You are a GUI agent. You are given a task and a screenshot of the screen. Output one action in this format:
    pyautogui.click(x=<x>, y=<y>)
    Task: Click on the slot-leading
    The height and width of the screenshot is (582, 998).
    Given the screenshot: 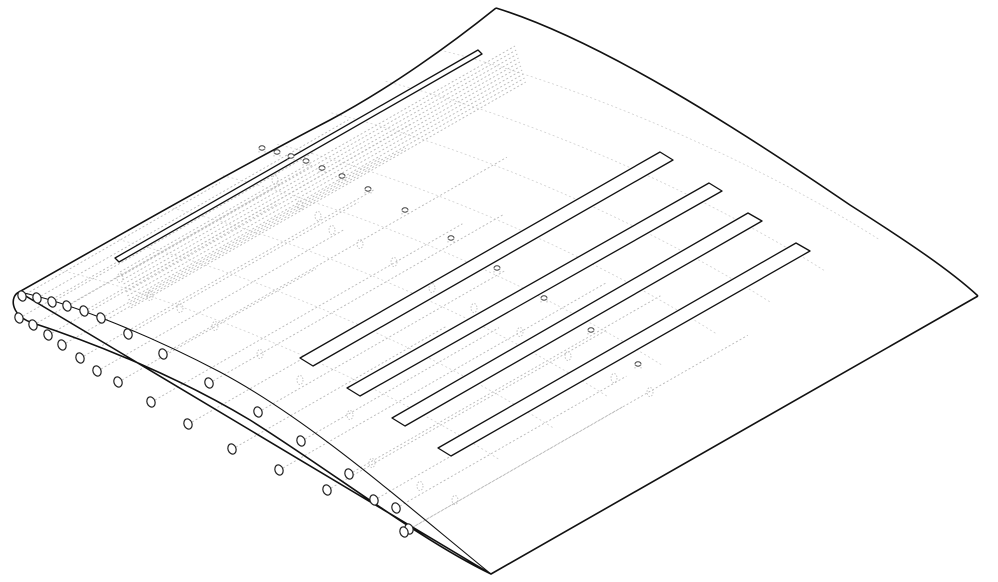 What is the action you would take?
    pyautogui.click(x=298, y=156)
    